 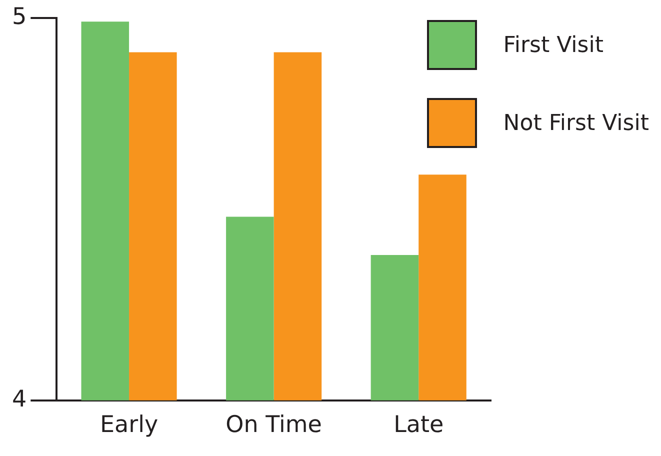 I want to click on x-tick-label: On Time, so click(x=274, y=425).